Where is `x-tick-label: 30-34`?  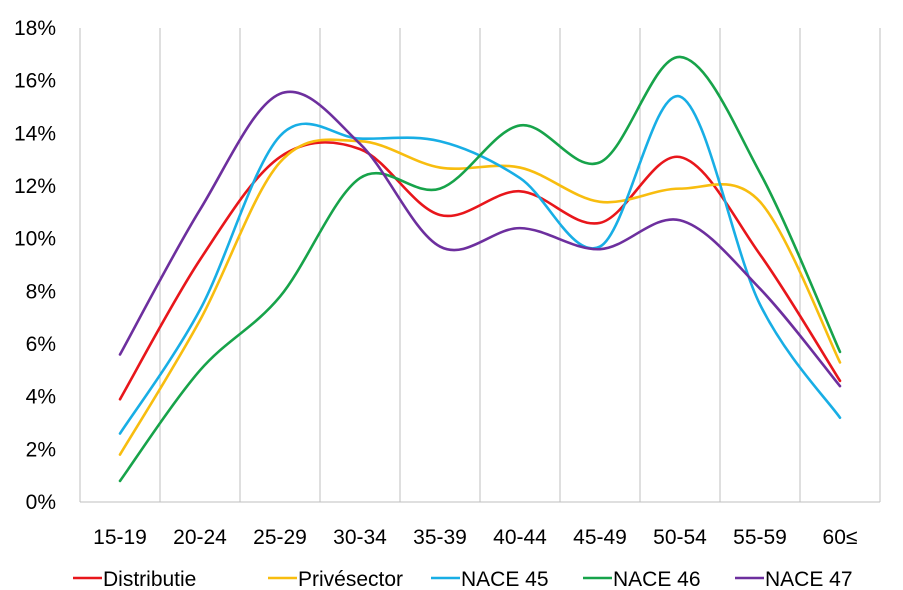 x-tick-label: 30-34 is located at coordinates (360, 537).